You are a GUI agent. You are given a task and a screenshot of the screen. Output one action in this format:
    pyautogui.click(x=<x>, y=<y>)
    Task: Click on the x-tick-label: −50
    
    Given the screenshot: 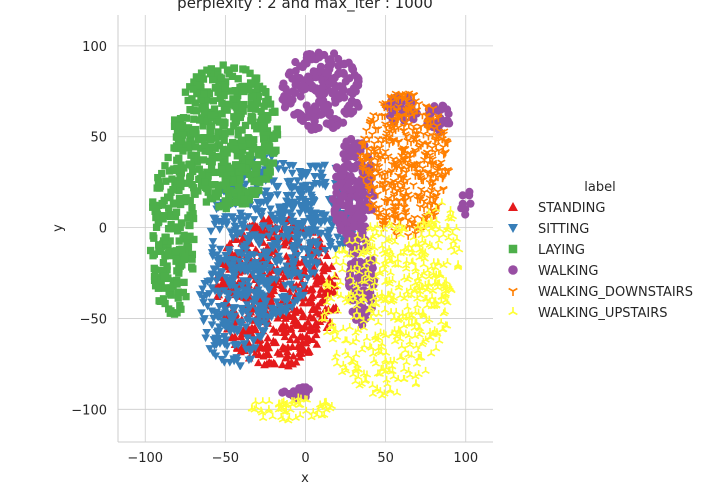 What is the action you would take?
    pyautogui.click(x=225, y=458)
    